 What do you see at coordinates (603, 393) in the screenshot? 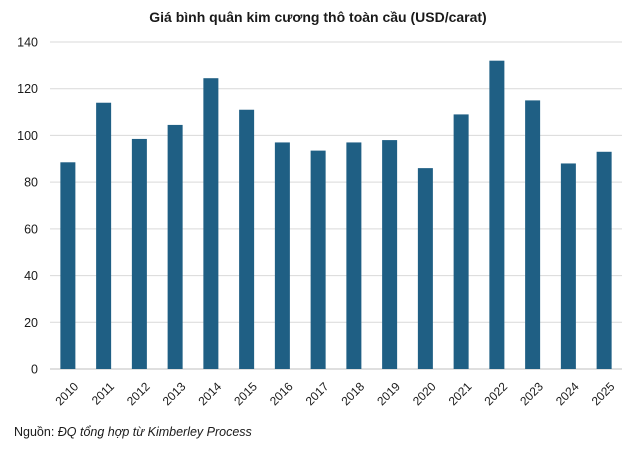
I see `x-tick-label: 2025` at bounding box center [603, 393].